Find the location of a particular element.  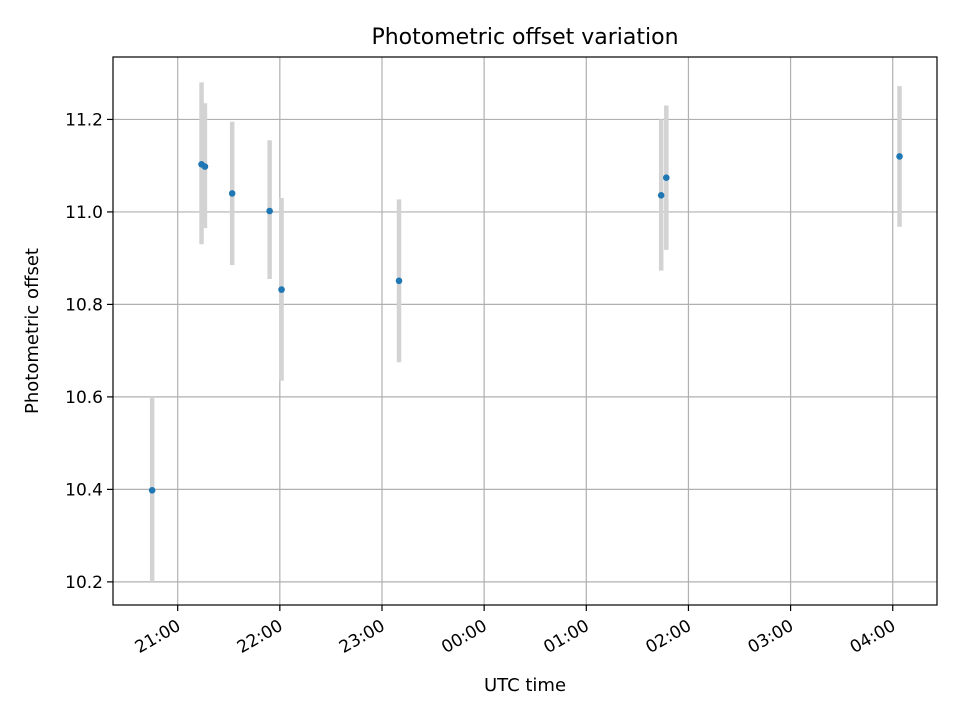

y-axis-label: Photometric offset is located at coordinates (32, 331).